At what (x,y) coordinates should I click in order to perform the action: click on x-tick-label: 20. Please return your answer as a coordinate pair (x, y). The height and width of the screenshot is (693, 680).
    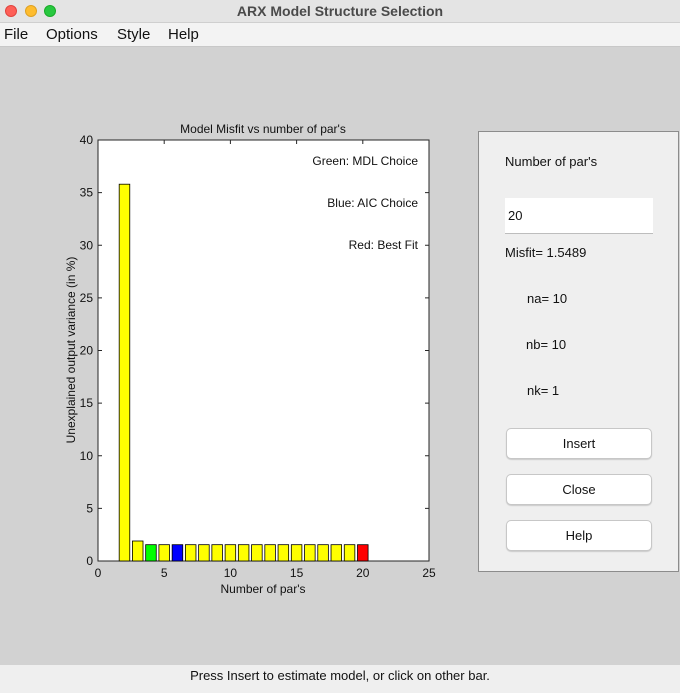
    Looking at the image, I should click on (363, 573).